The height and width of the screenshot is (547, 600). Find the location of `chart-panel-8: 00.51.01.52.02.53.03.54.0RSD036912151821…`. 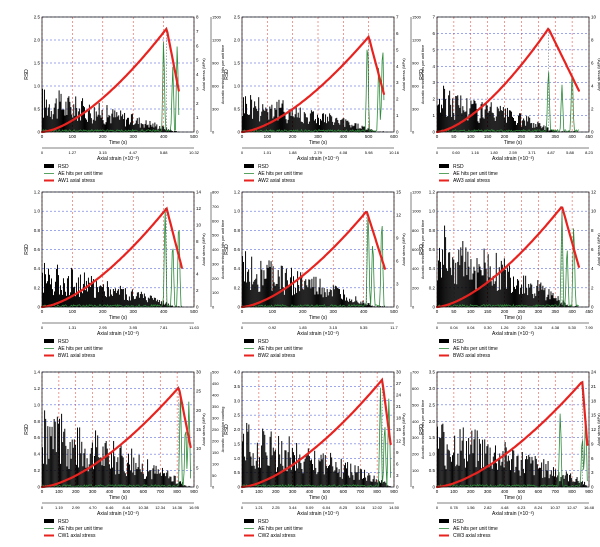

chart-panel-8: 00.51.01.52.02.53.03.54.0RSD036912151821… is located at coordinates (324, 455).